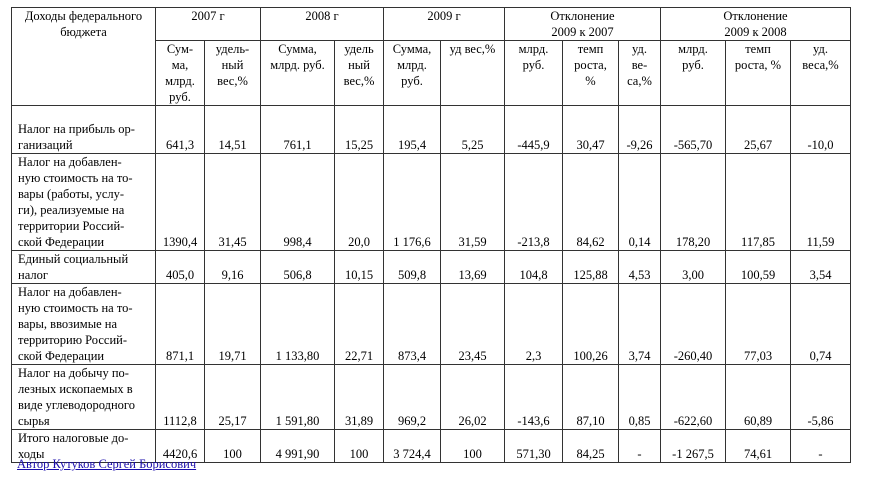 The width and height of the screenshot is (883, 488). I want to click on value-cell: 104,8, so click(533, 267).